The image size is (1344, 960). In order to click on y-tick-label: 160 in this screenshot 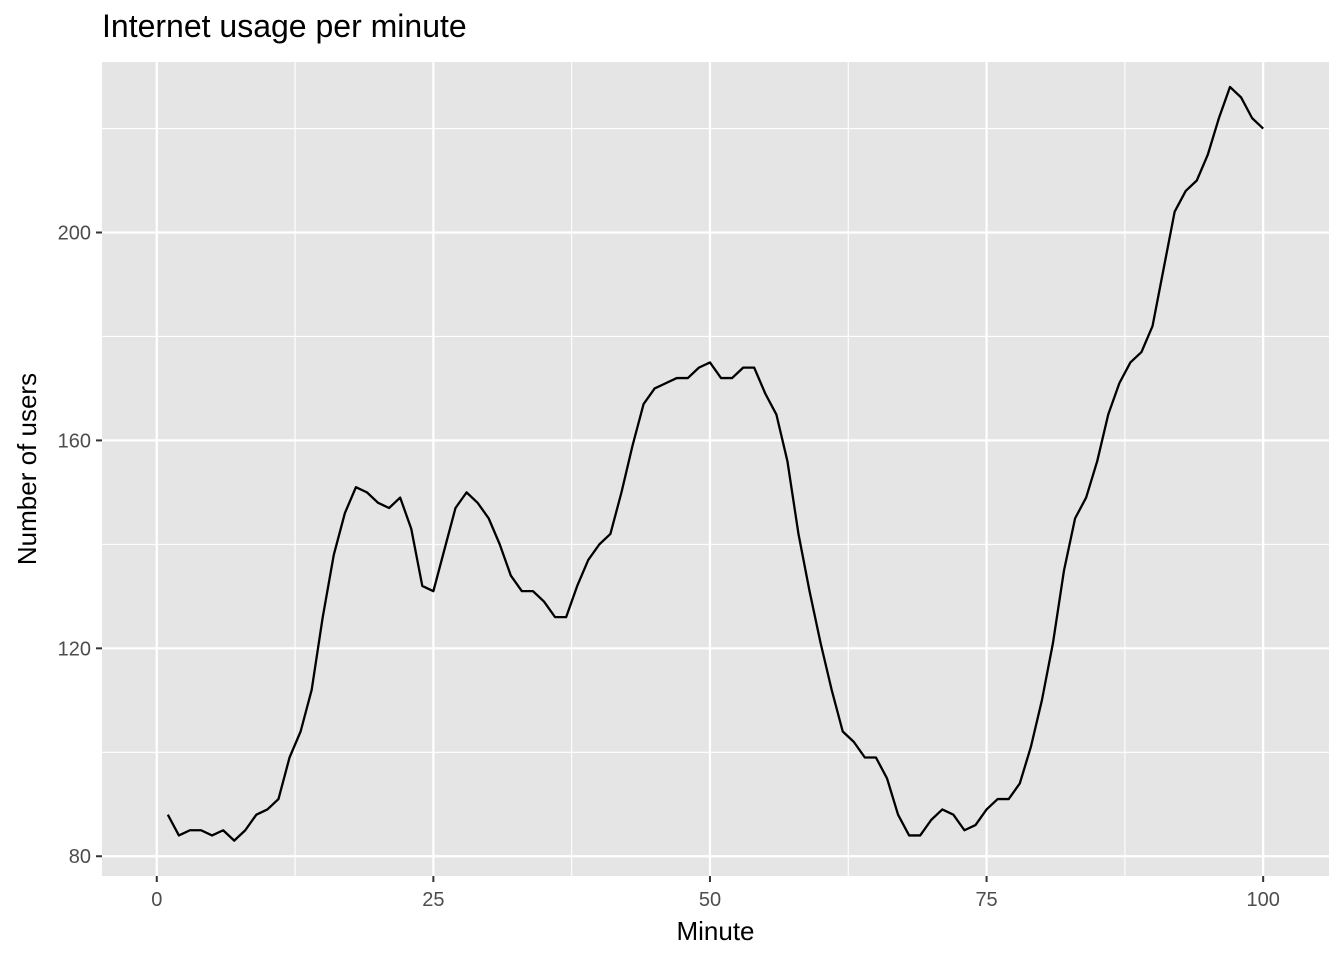, I will do `click(74, 441)`.